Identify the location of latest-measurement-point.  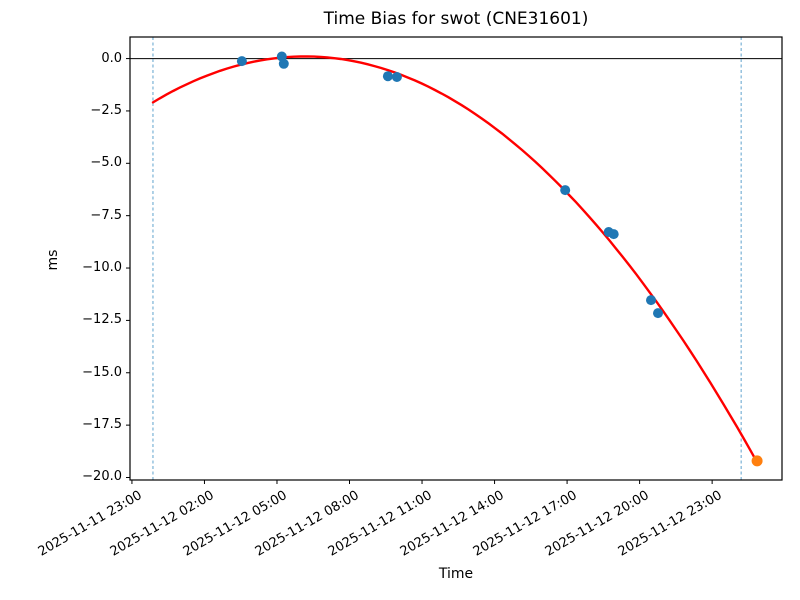
(757, 461).